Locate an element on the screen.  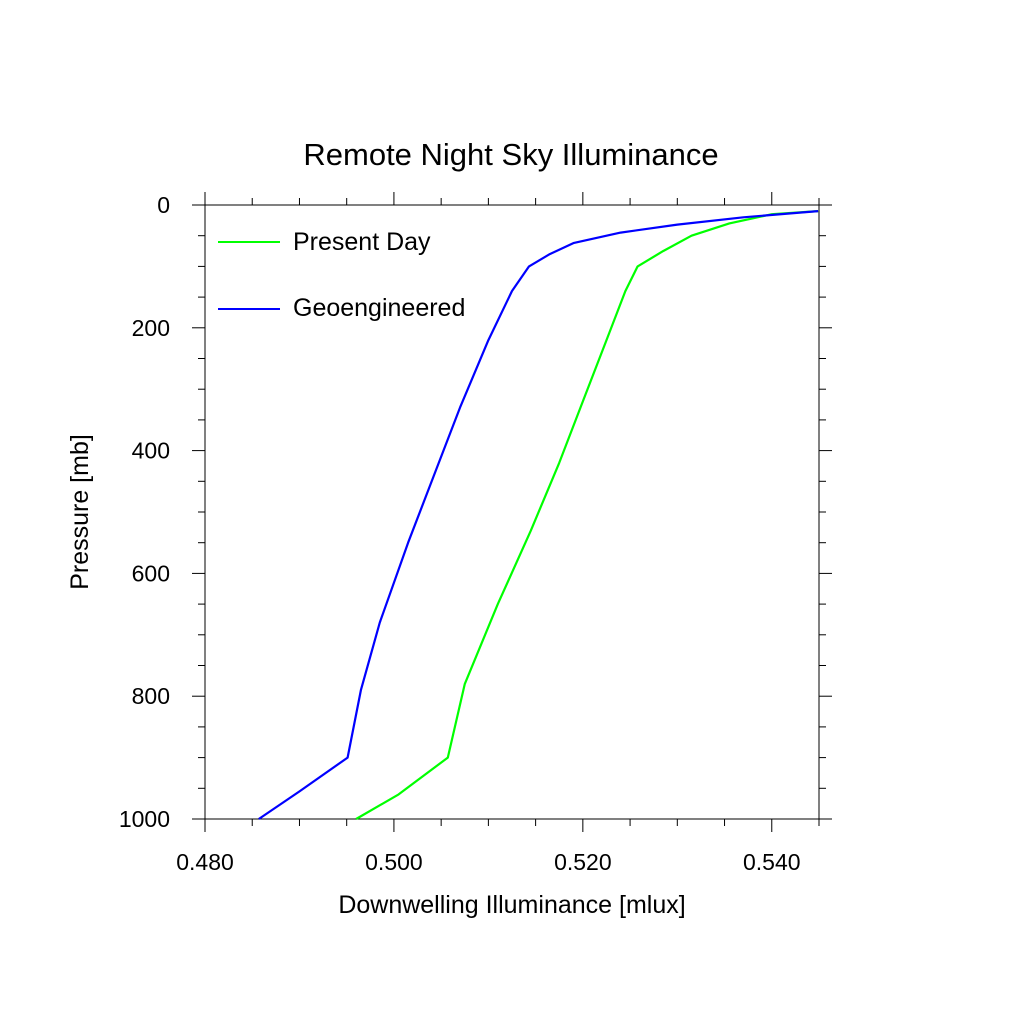
legend-label-present-day: Present Day is located at coordinates (362, 242).